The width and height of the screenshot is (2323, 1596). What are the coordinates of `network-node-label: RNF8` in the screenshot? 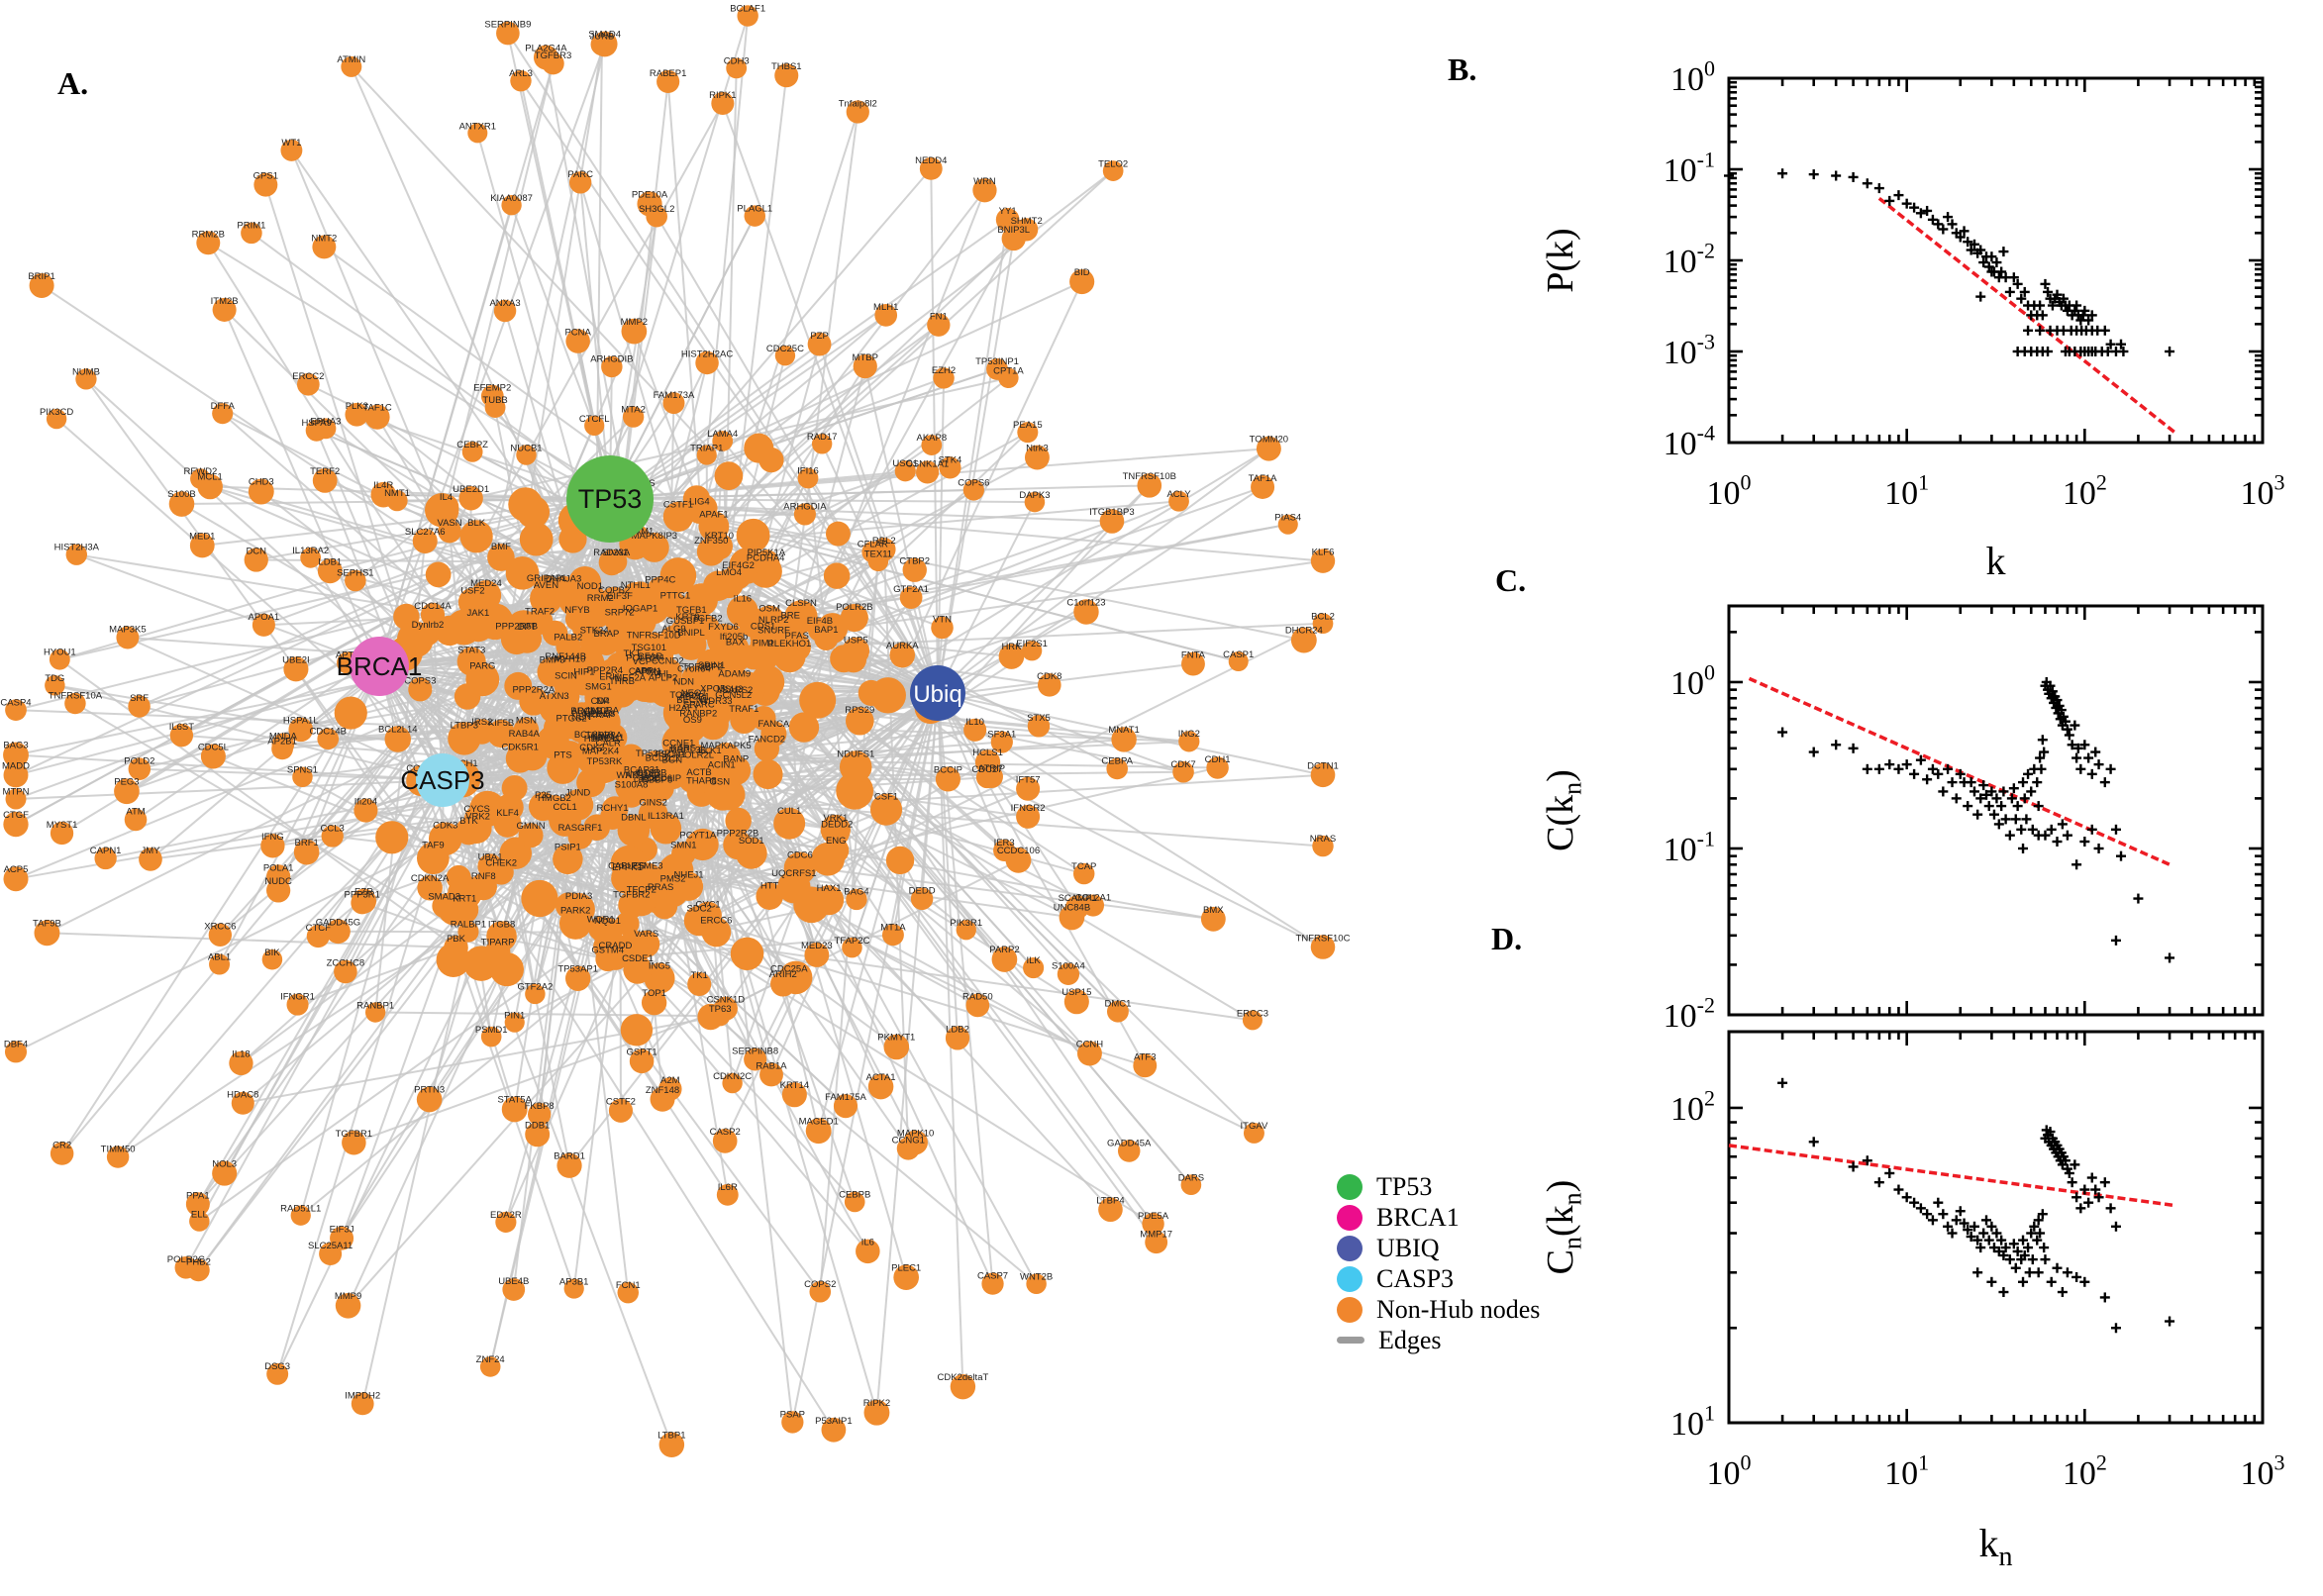 It's located at (483, 876).